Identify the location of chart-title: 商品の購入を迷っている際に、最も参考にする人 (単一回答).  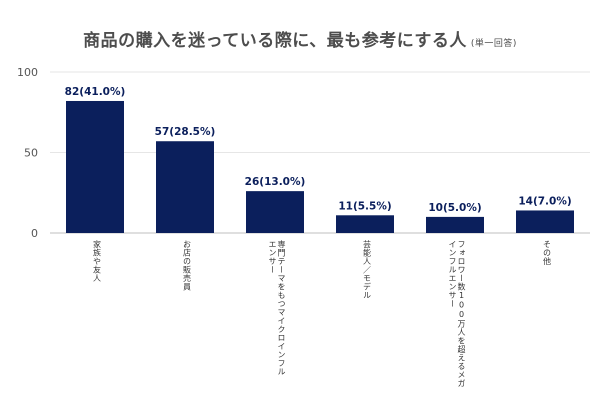
(300, 38).